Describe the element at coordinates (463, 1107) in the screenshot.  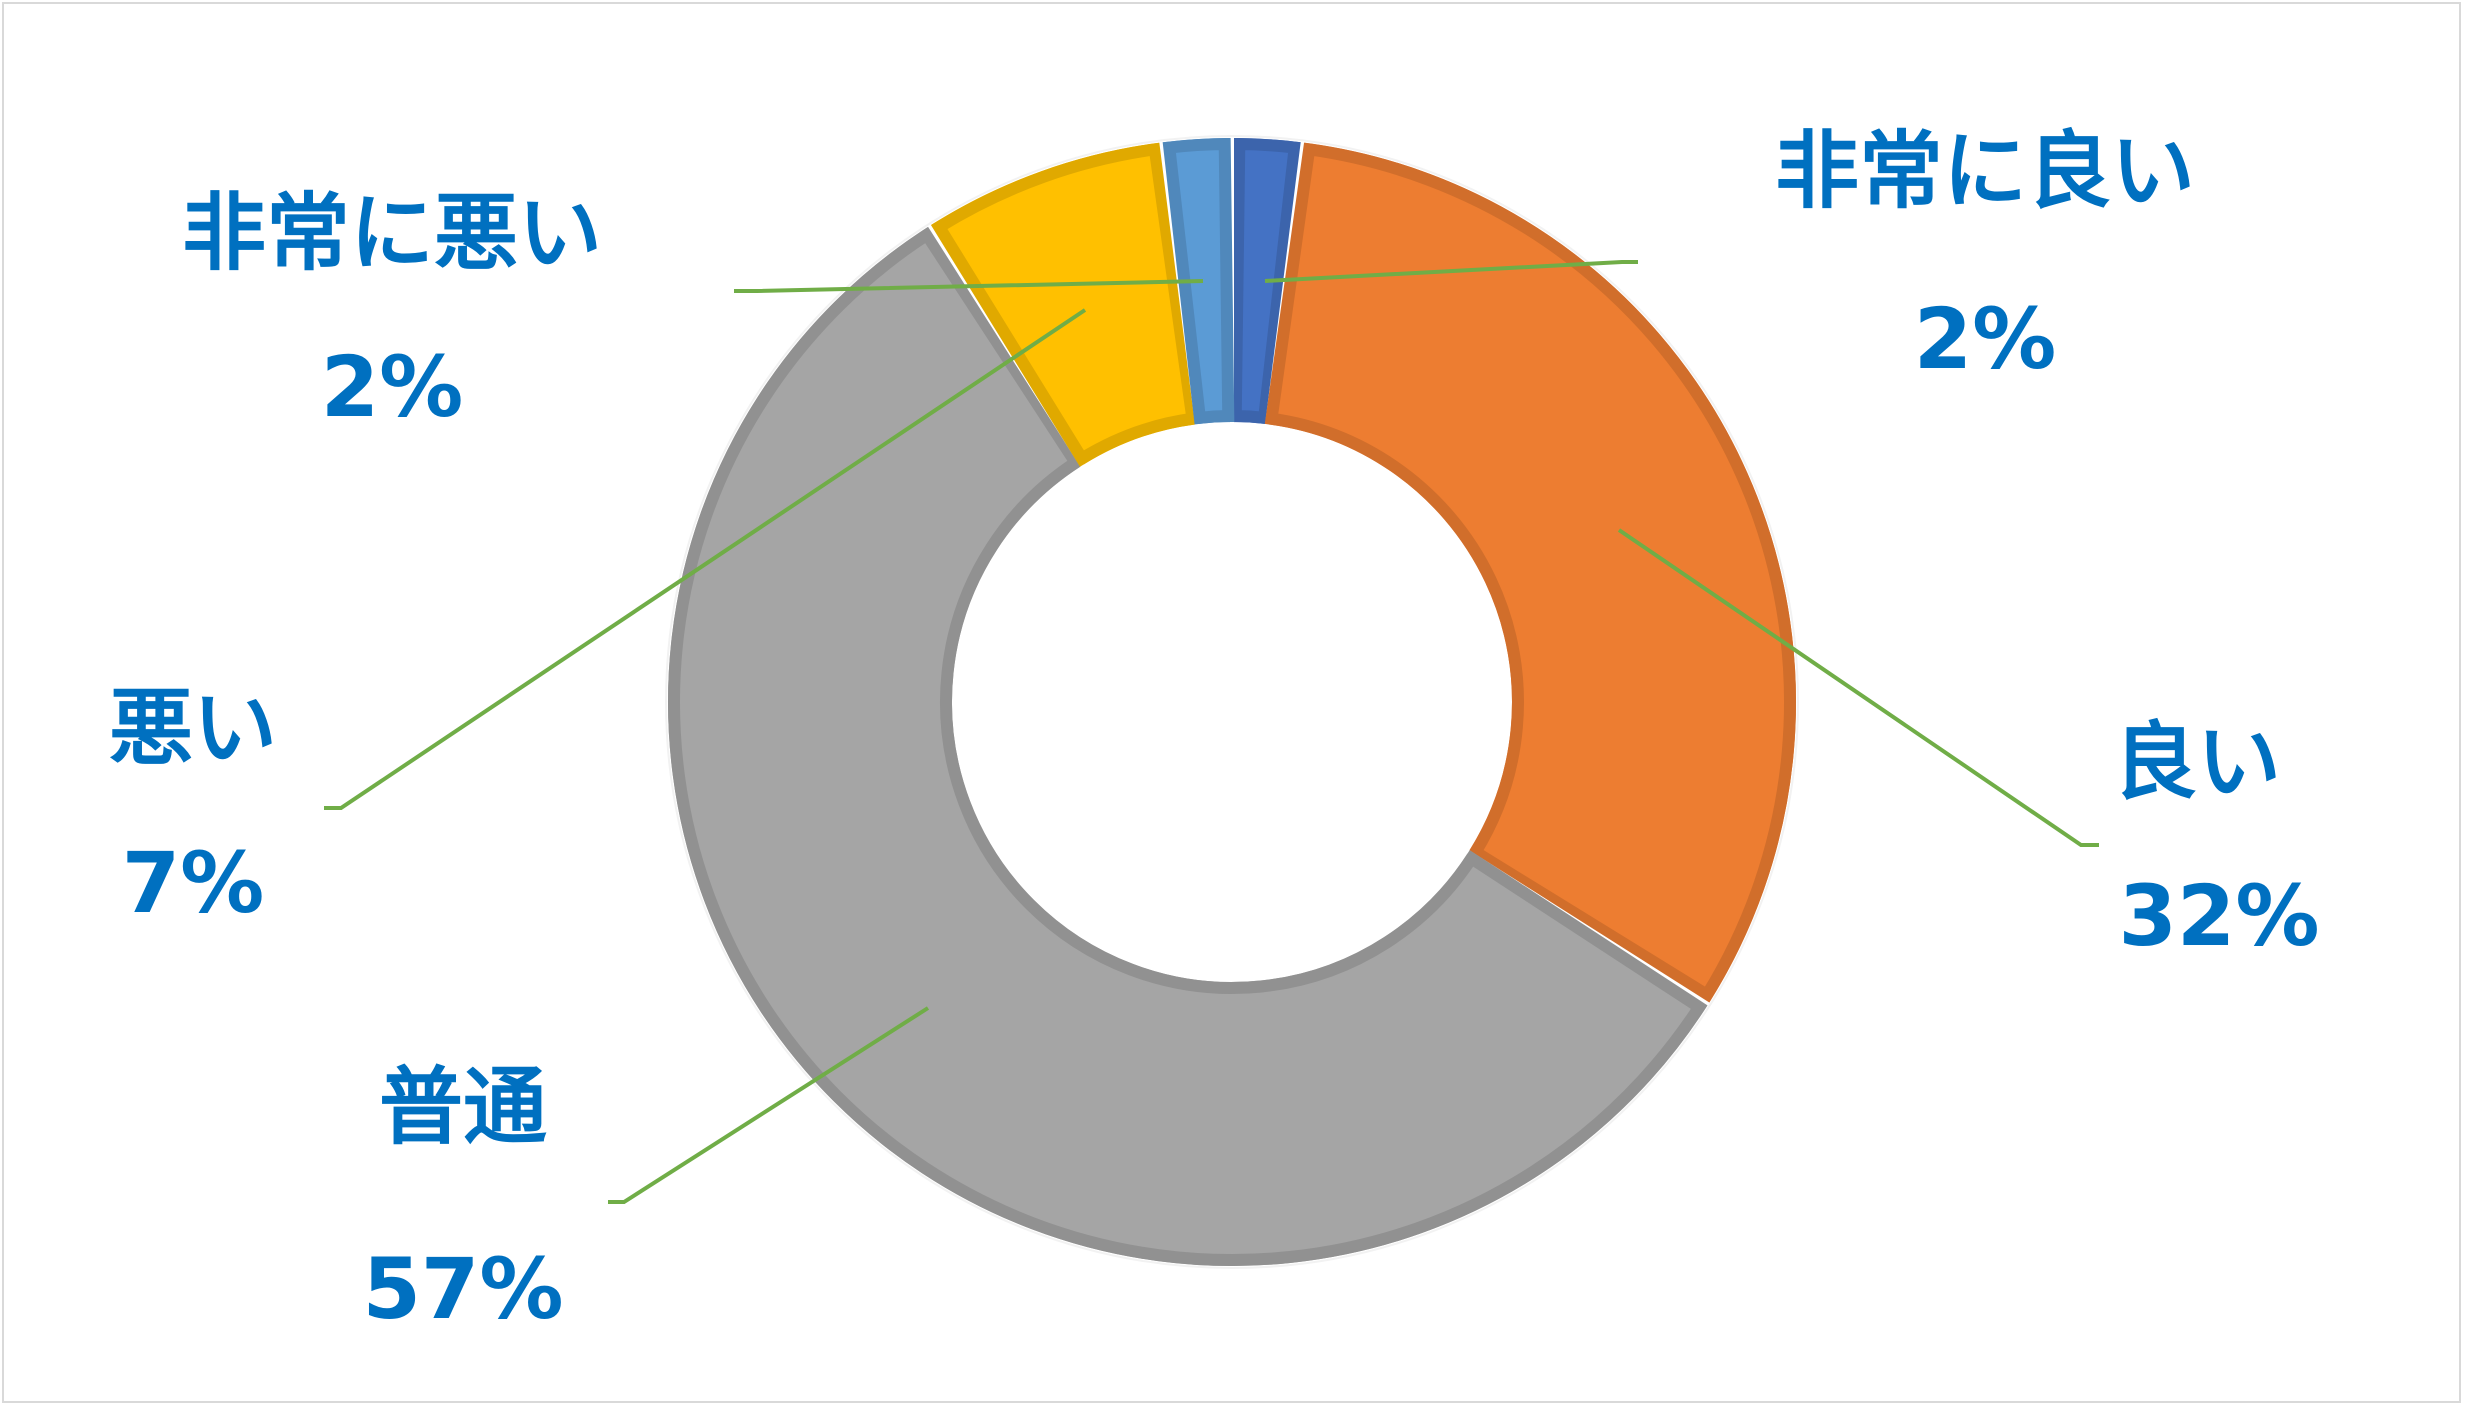
I see `data-label-category-3: 普通` at that location.